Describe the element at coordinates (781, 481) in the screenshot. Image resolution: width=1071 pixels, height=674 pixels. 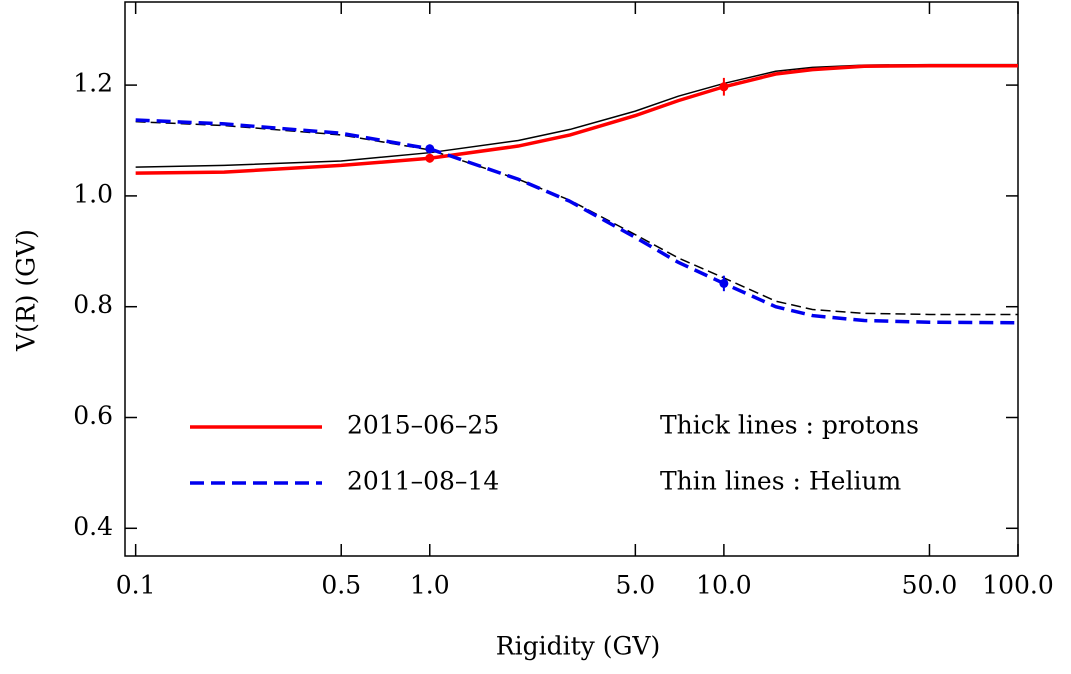
I see `annotation: Thin lines : Helium` at that location.